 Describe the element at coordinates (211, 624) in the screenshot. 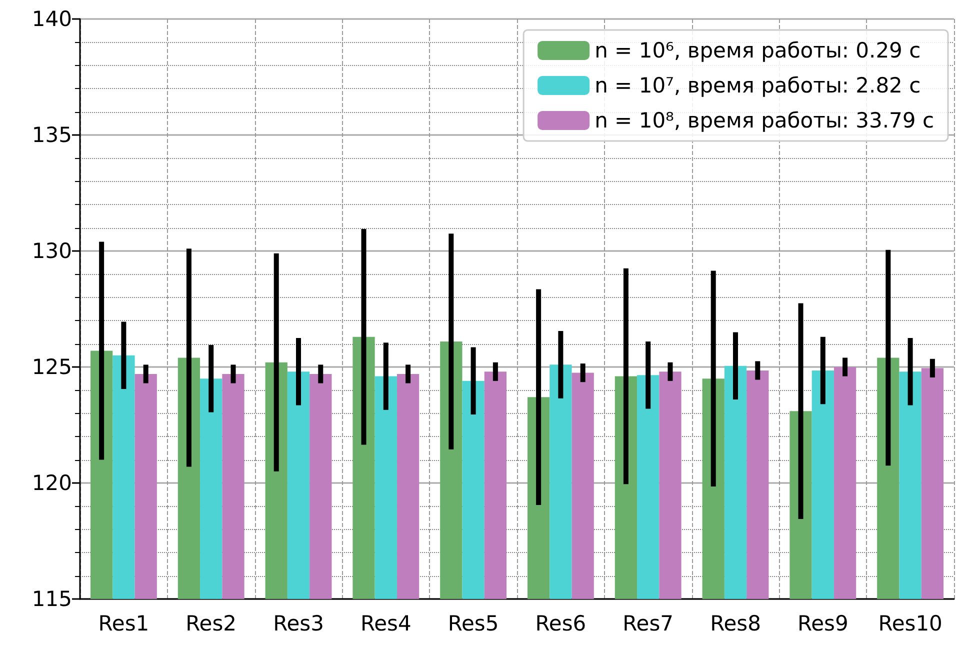

I see `x-tick-label: Res2` at that location.